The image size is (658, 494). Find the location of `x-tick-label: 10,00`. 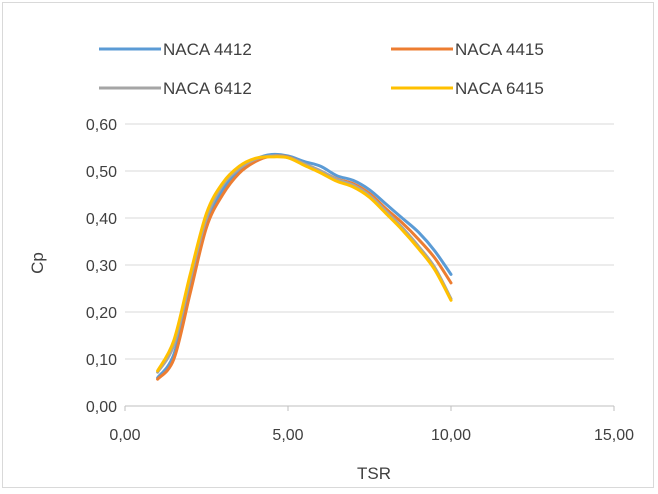

x-tick-label: 10,00 is located at coordinates (451, 435).